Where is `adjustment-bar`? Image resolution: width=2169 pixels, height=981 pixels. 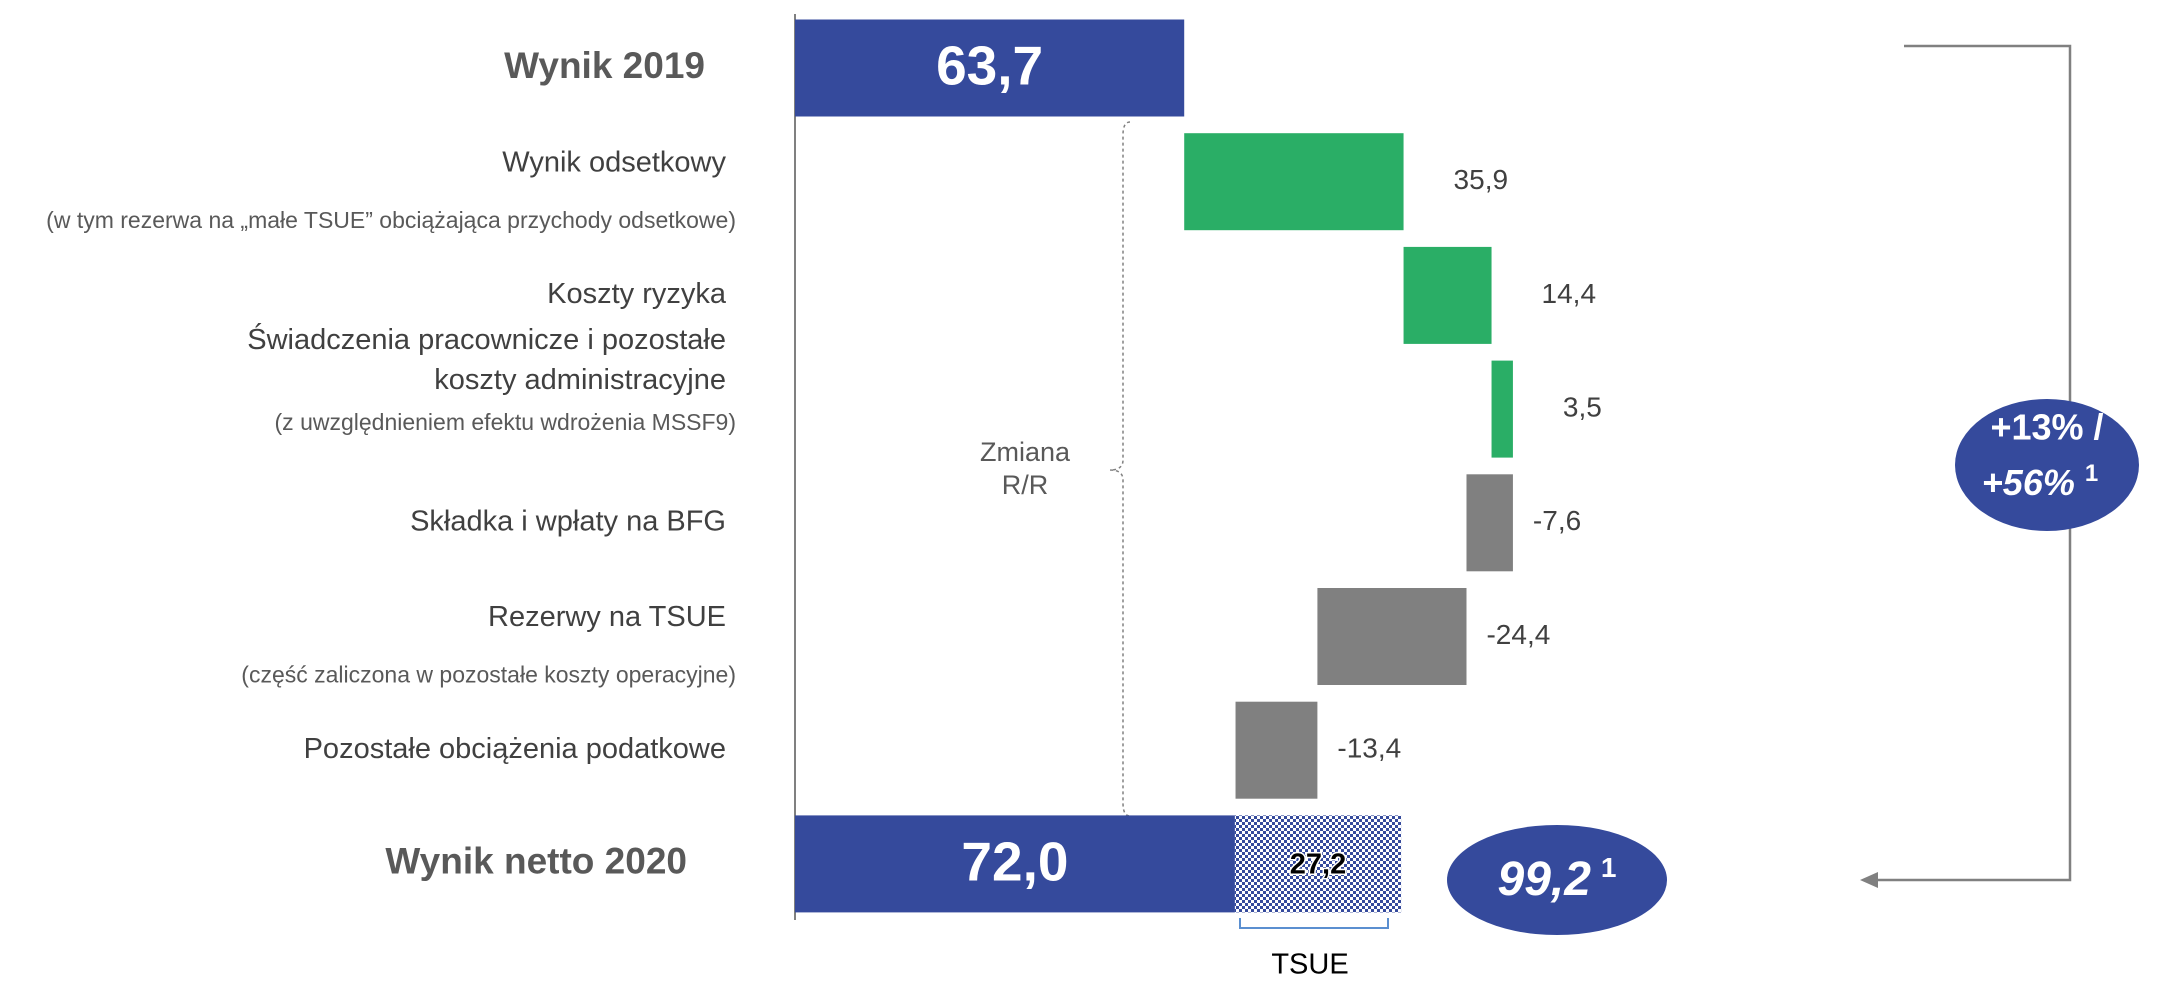
adjustment-bar is located at coordinates (1318, 864).